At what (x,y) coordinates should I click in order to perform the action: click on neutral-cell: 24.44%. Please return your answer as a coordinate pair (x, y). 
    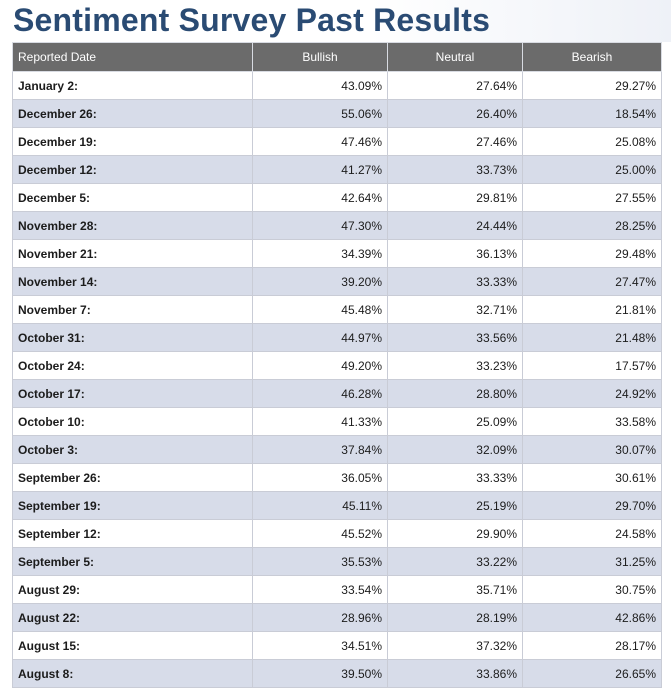
    Looking at the image, I should click on (455, 225).